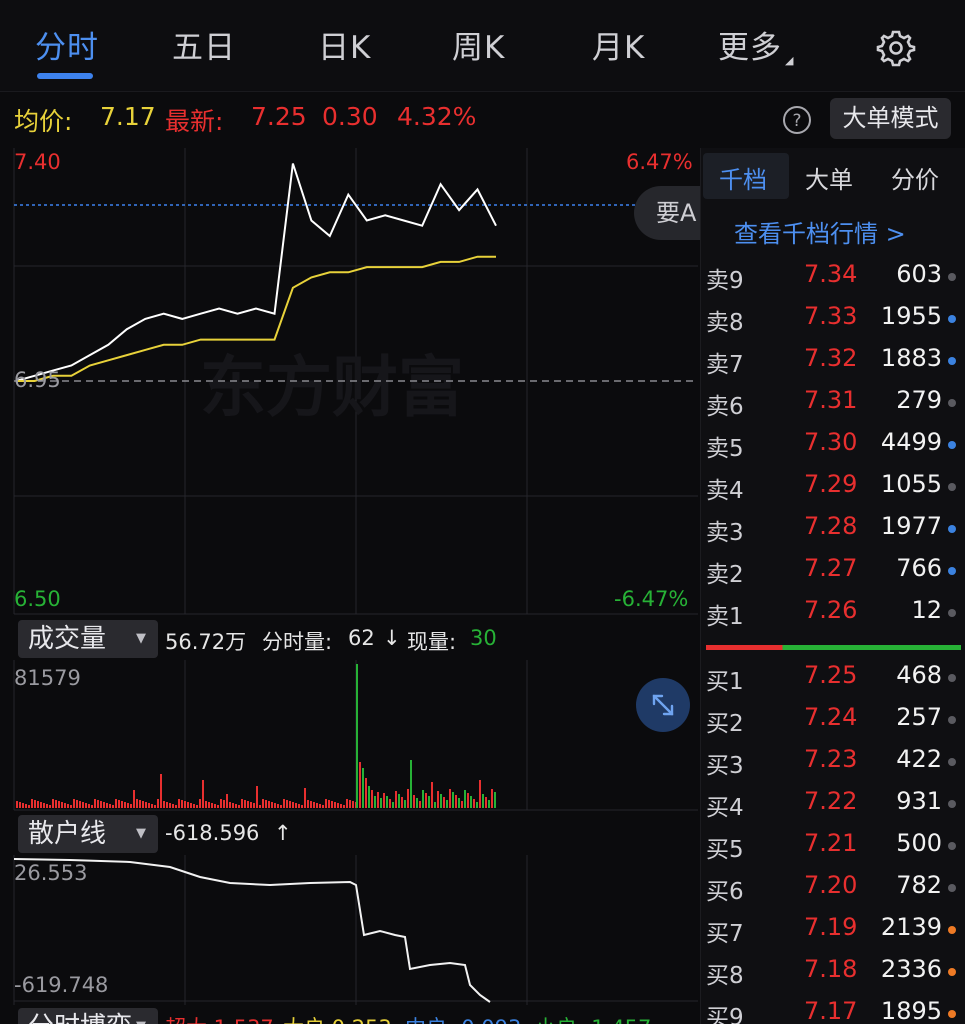 The height and width of the screenshot is (1024, 965). What do you see at coordinates (797, 120) in the screenshot?
I see `question-circle-icon: ?` at bounding box center [797, 120].